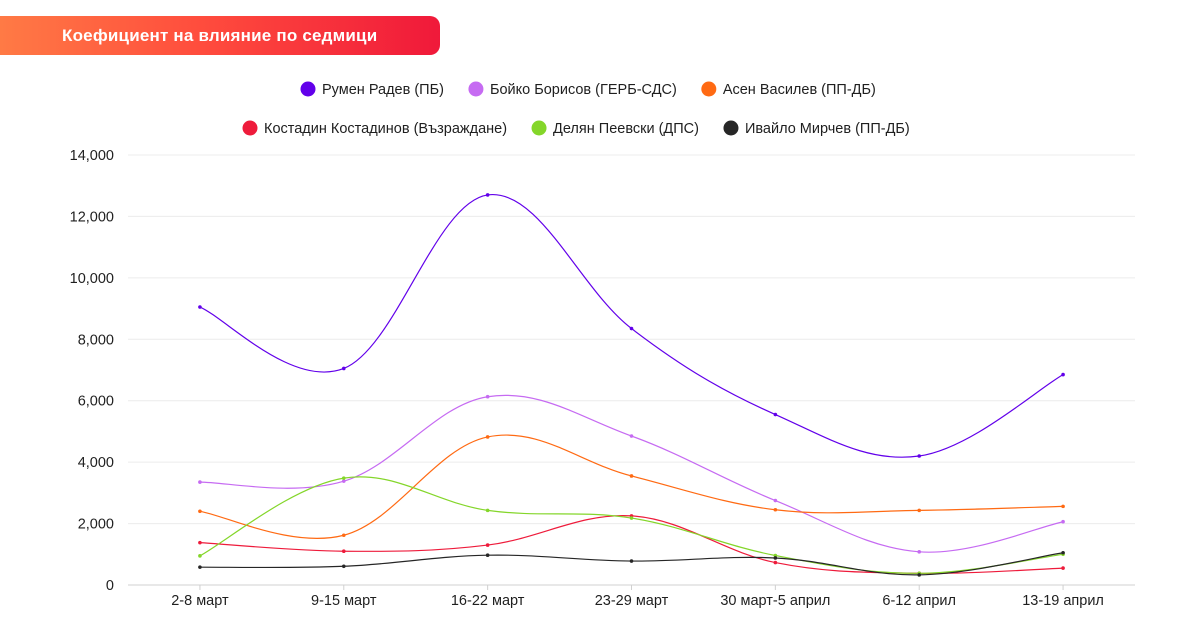  What do you see at coordinates (383, 90) in the screenshot?
I see `legend-label: Румен Радев (ПБ)` at bounding box center [383, 90].